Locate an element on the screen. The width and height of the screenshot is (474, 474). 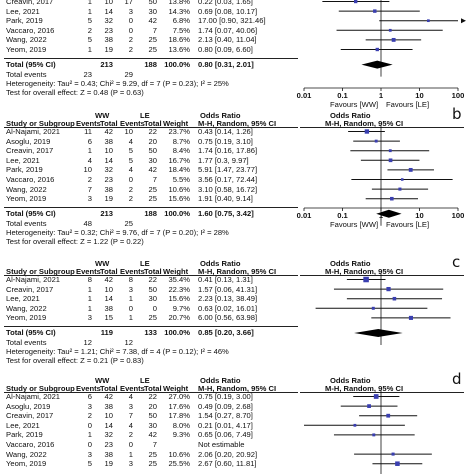
total-le: 22 is located at coordinates (152, 396).